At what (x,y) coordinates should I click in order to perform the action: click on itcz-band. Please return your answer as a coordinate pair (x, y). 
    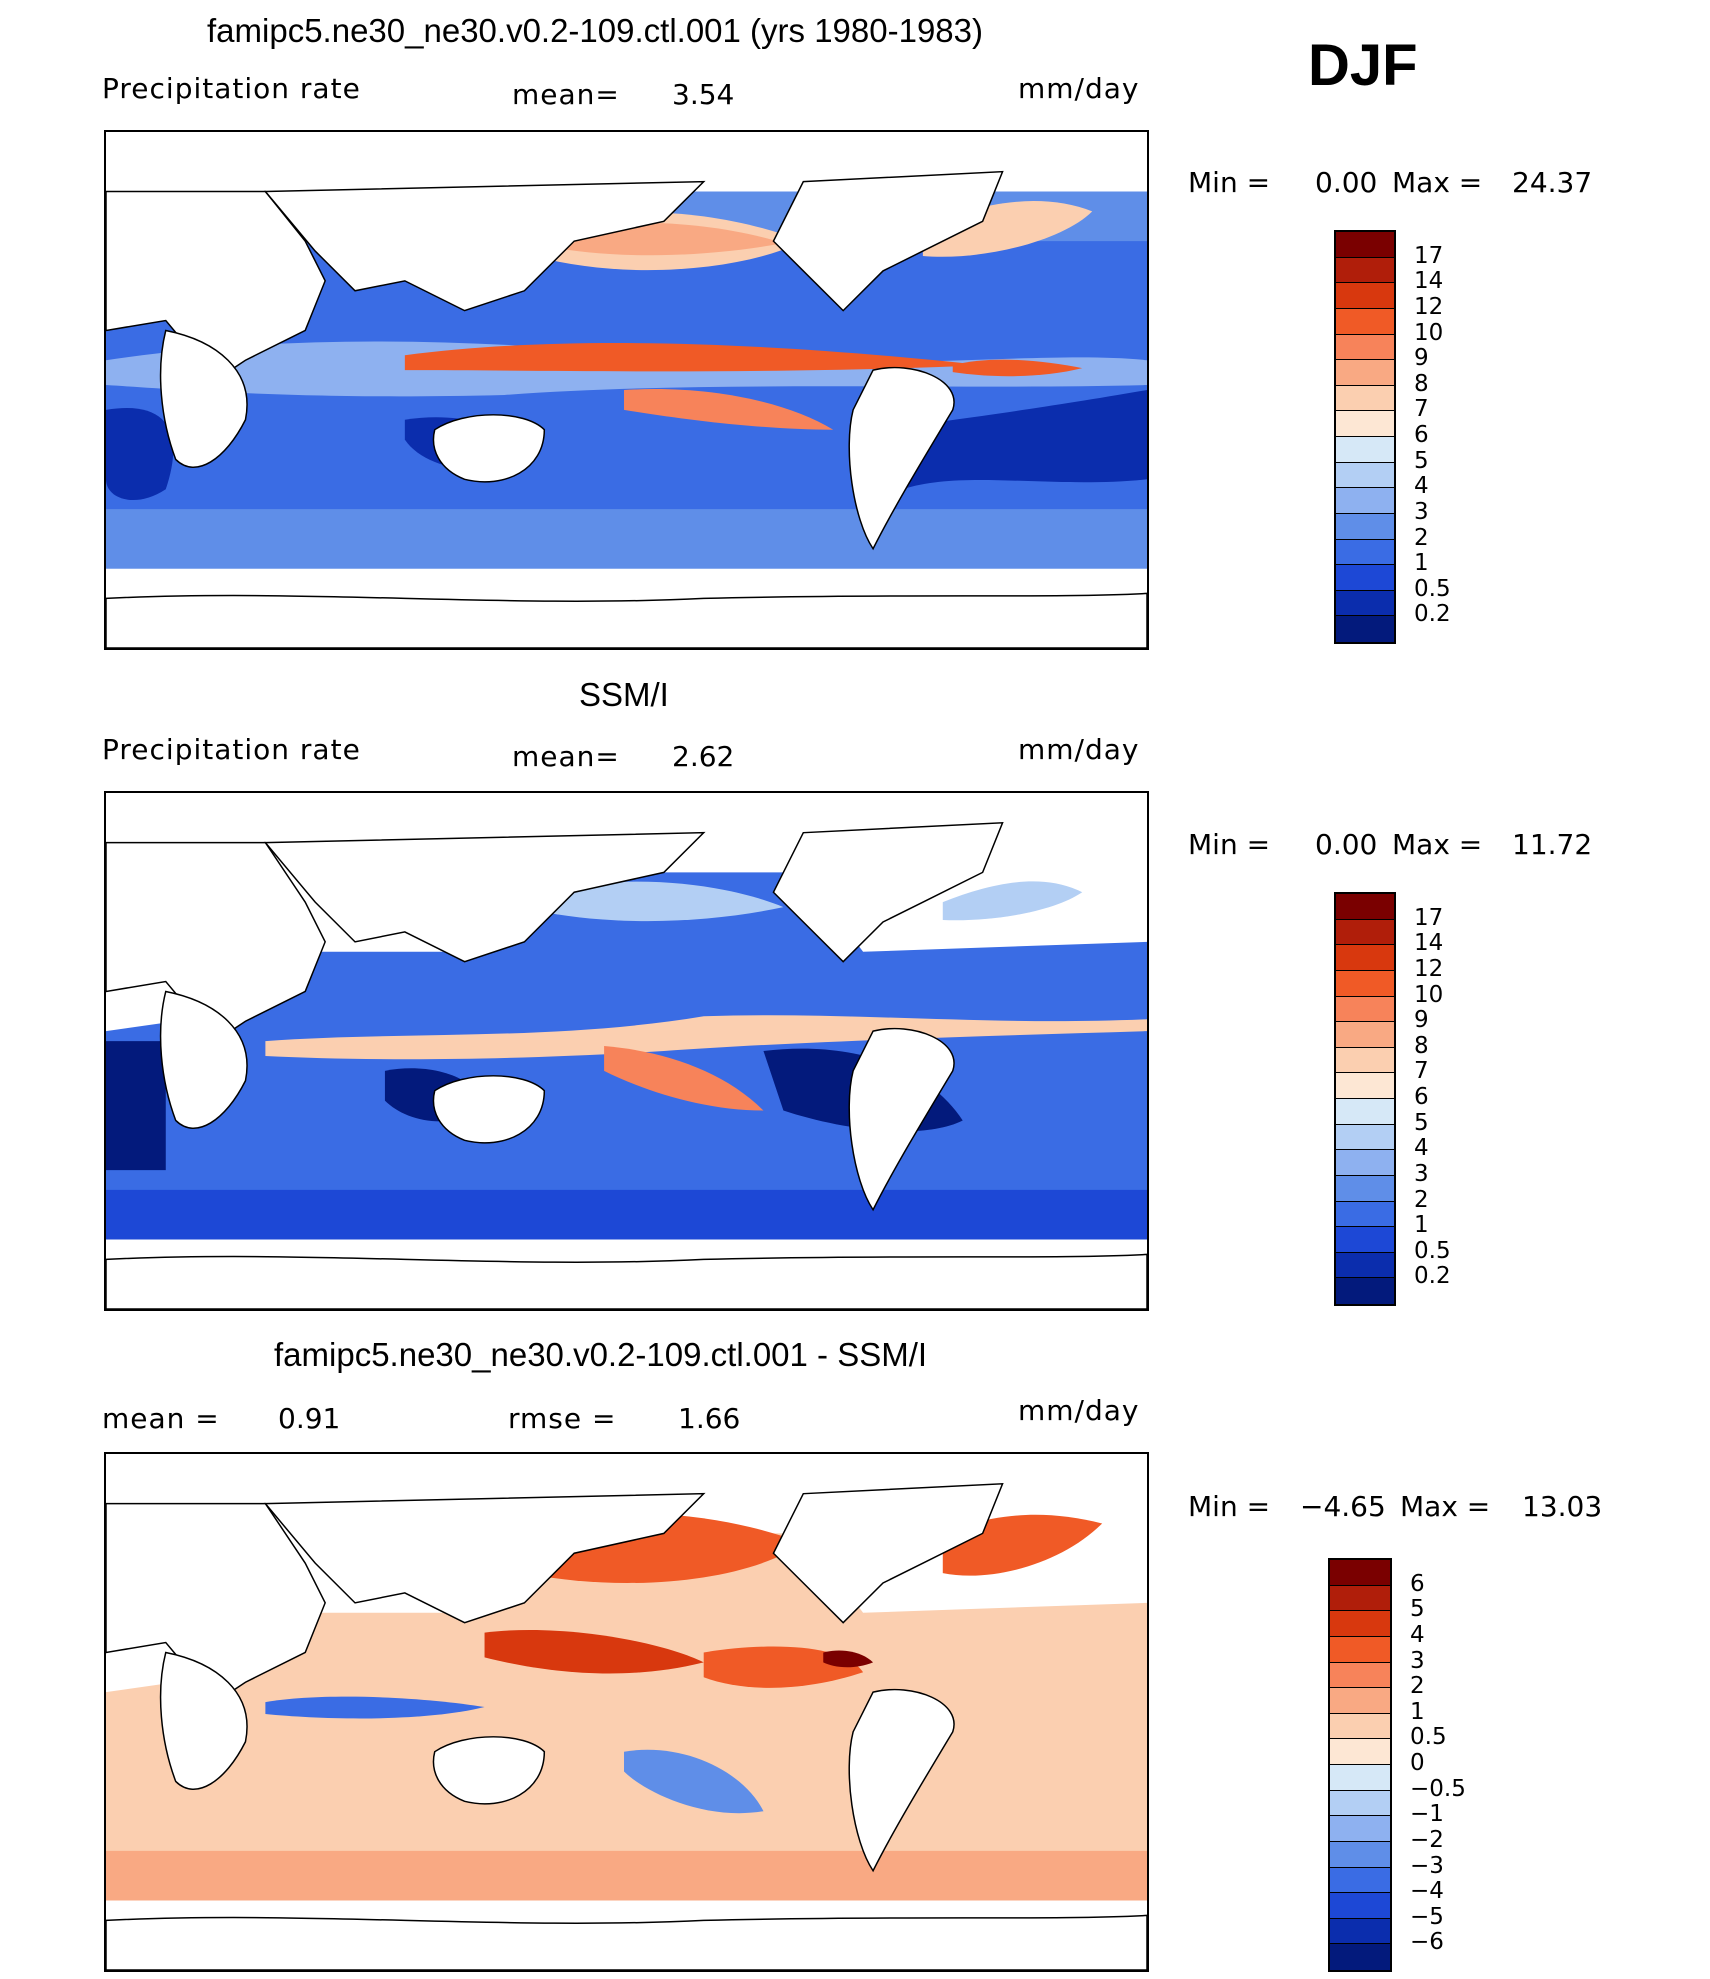
    Looking at the image, I should click on (706, 1037).